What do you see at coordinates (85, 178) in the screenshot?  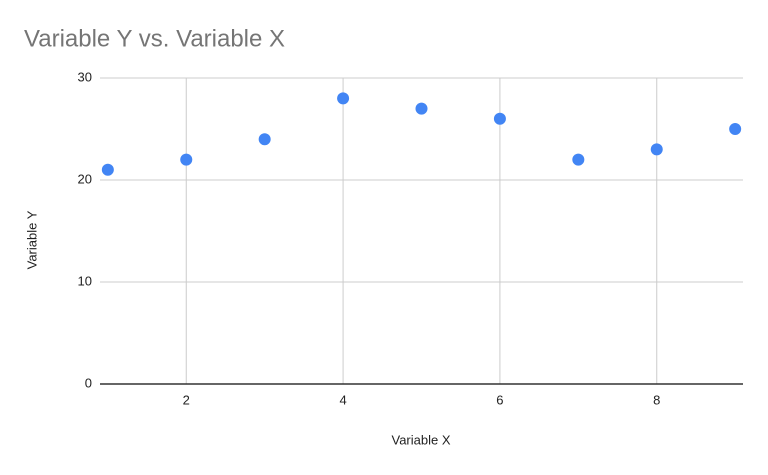 I see `y-tick-label: 20` at bounding box center [85, 178].